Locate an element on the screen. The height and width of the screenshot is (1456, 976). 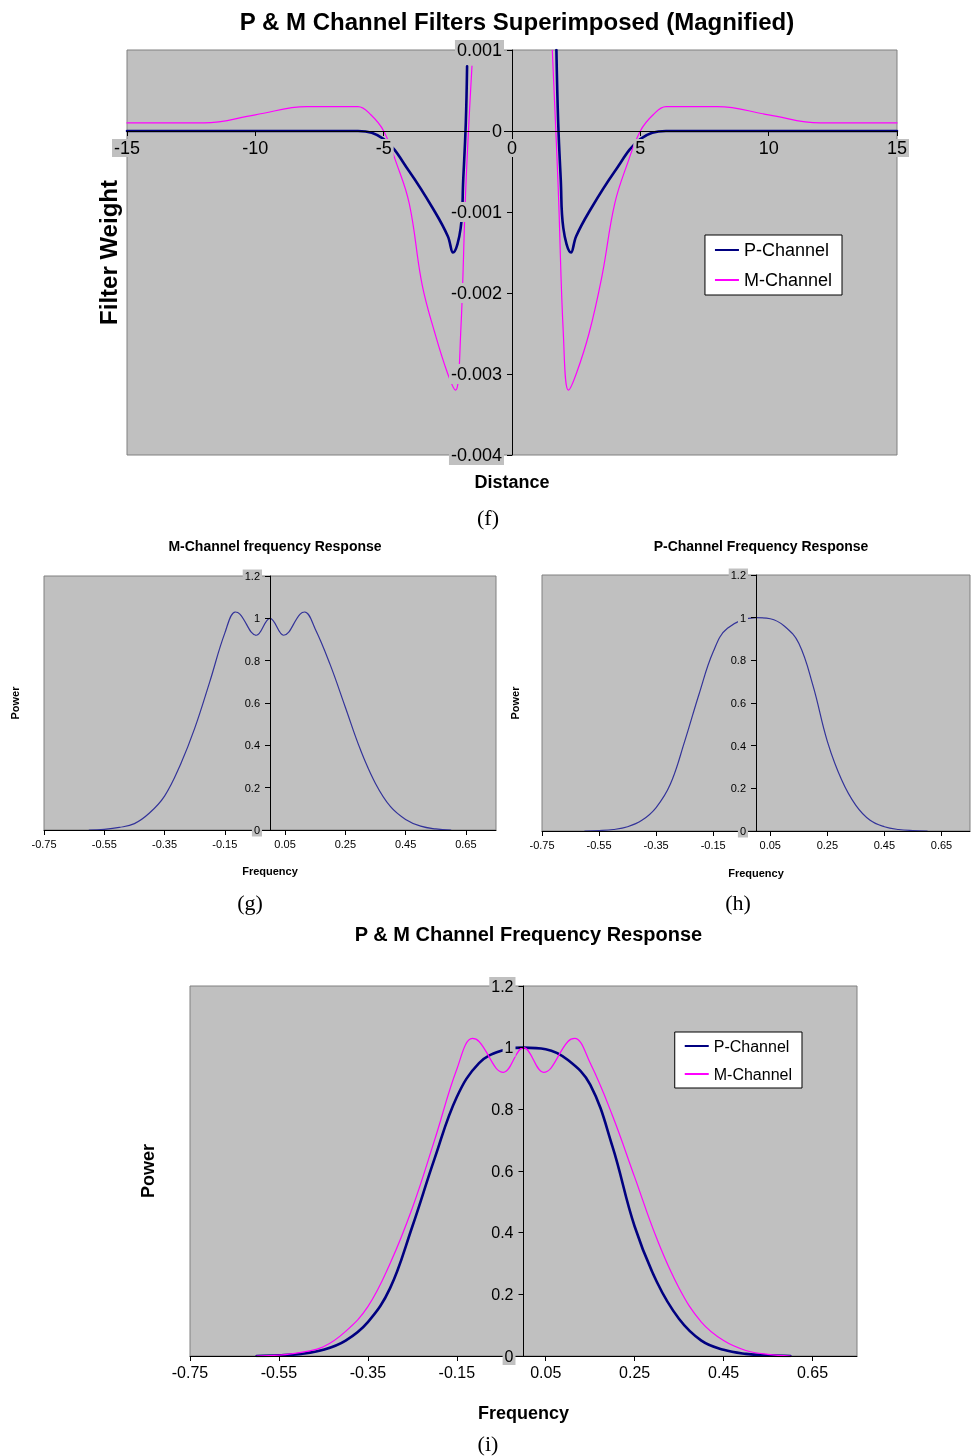
y-tick-label: -0.002 is located at coordinates (476, 293).